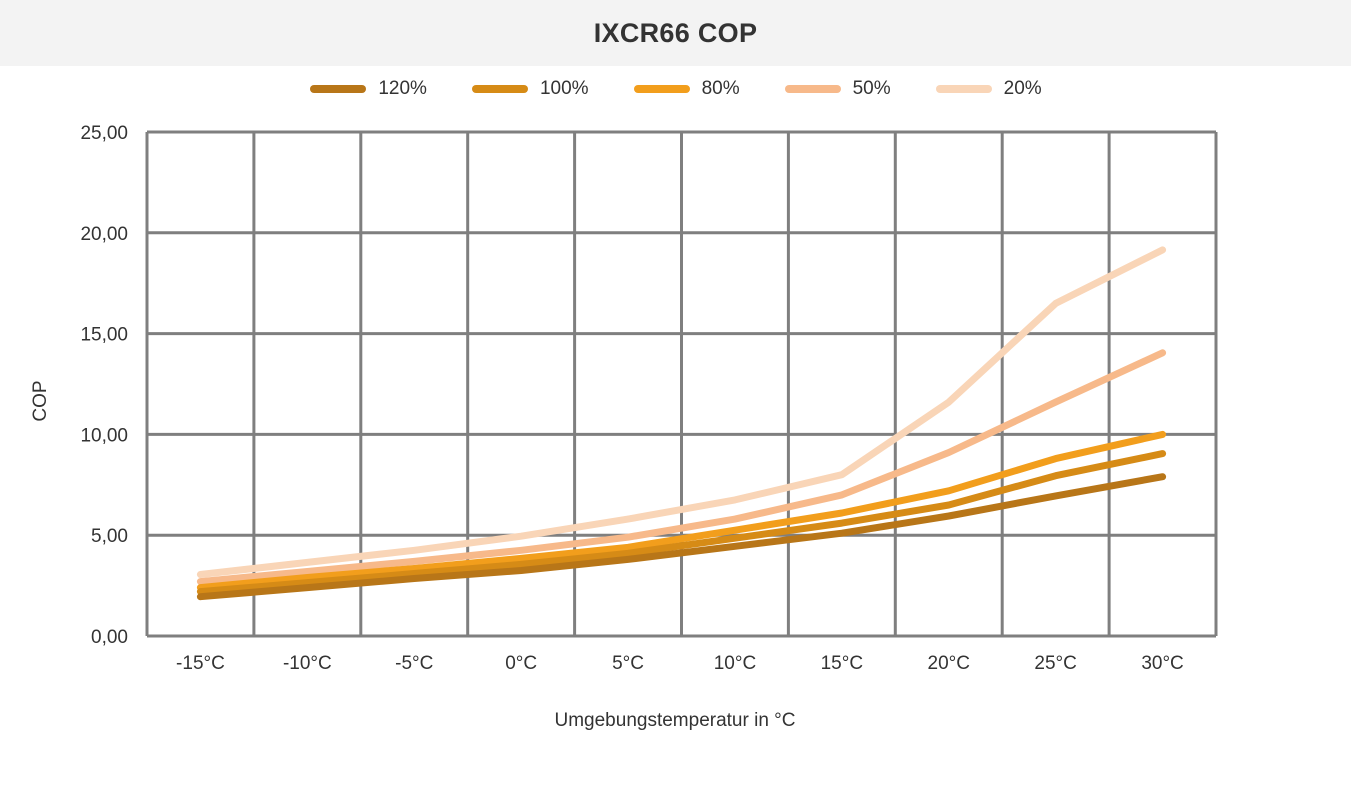 The height and width of the screenshot is (801, 1351). What do you see at coordinates (564, 88) in the screenshot?
I see `legend-label: 100%` at bounding box center [564, 88].